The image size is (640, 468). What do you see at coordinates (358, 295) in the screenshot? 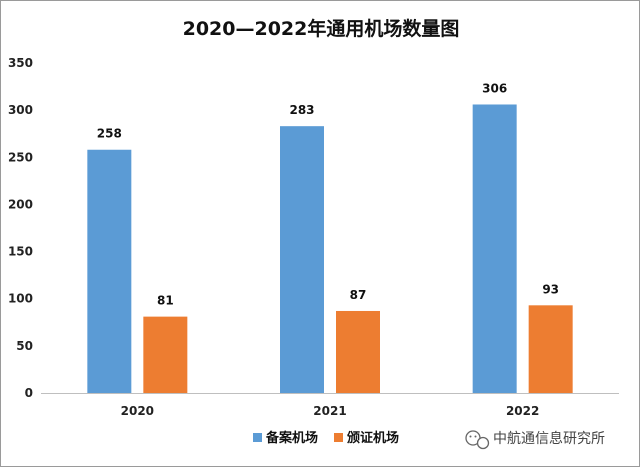
I see `data-label: 87` at bounding box center [358, 295].